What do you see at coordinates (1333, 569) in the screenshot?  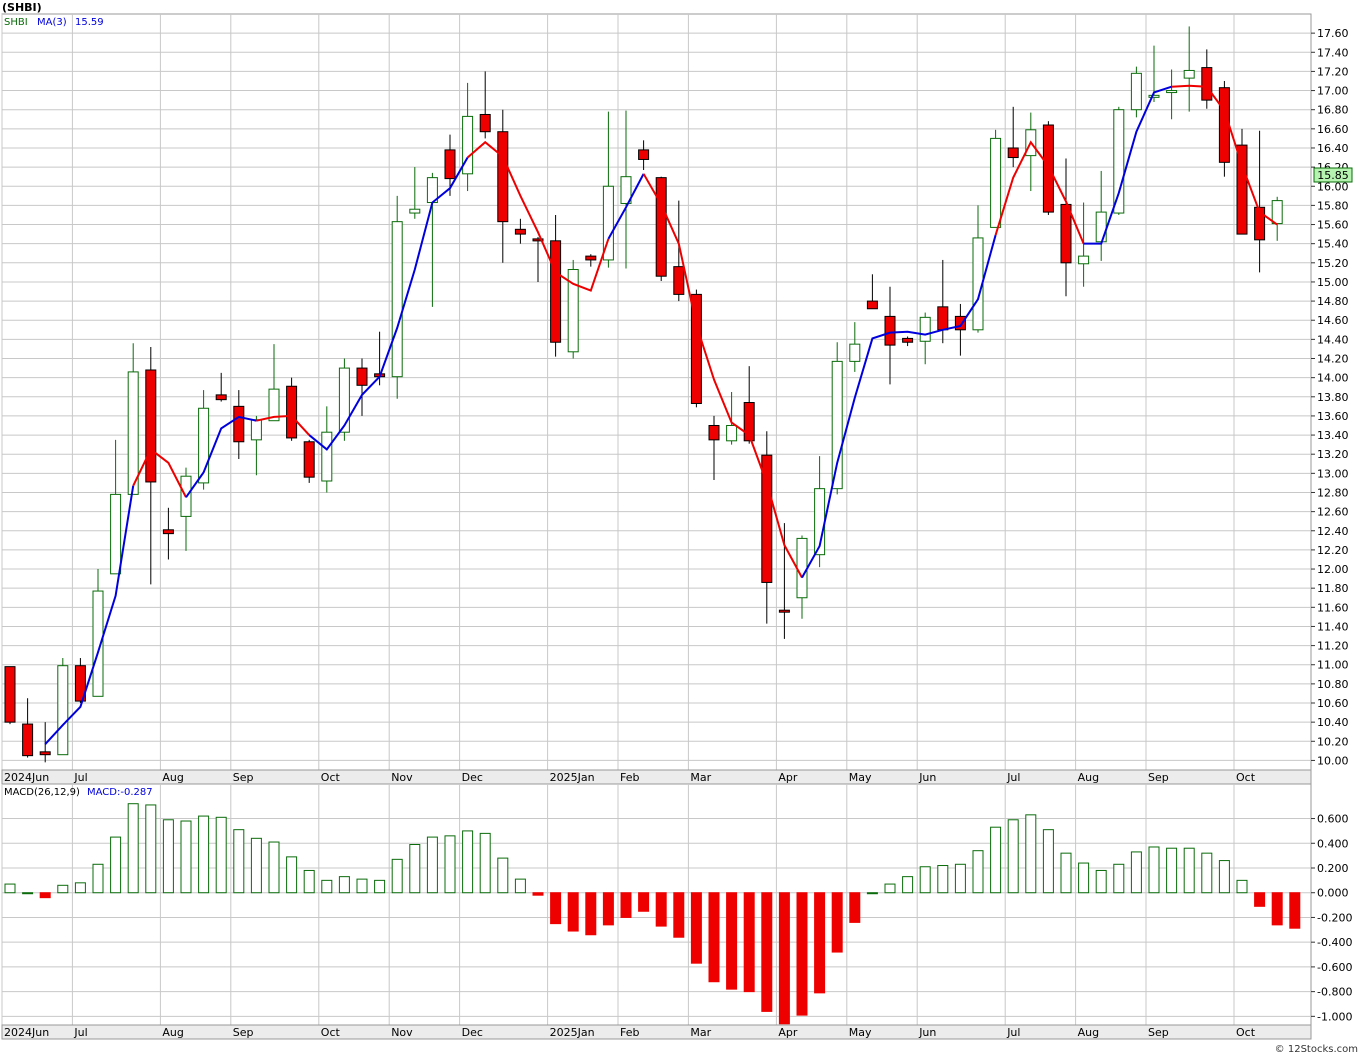 I see `price-tick-label: 12.00` at bounding box center [1333, 569].